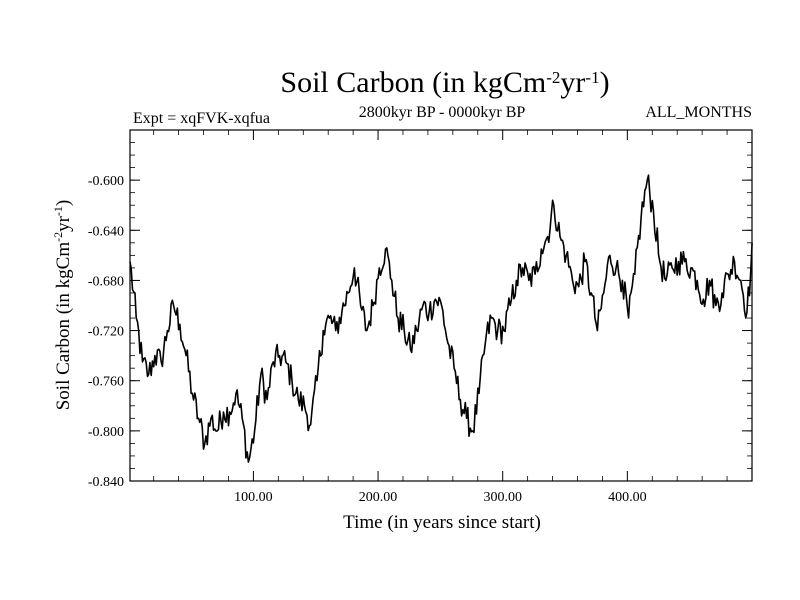 This screenshot has width=800, height=600. What do you see at coordinates (106, 382) in the screenshot?
I see `y-tick-label: -0.760` at bounding box center [106, 382].